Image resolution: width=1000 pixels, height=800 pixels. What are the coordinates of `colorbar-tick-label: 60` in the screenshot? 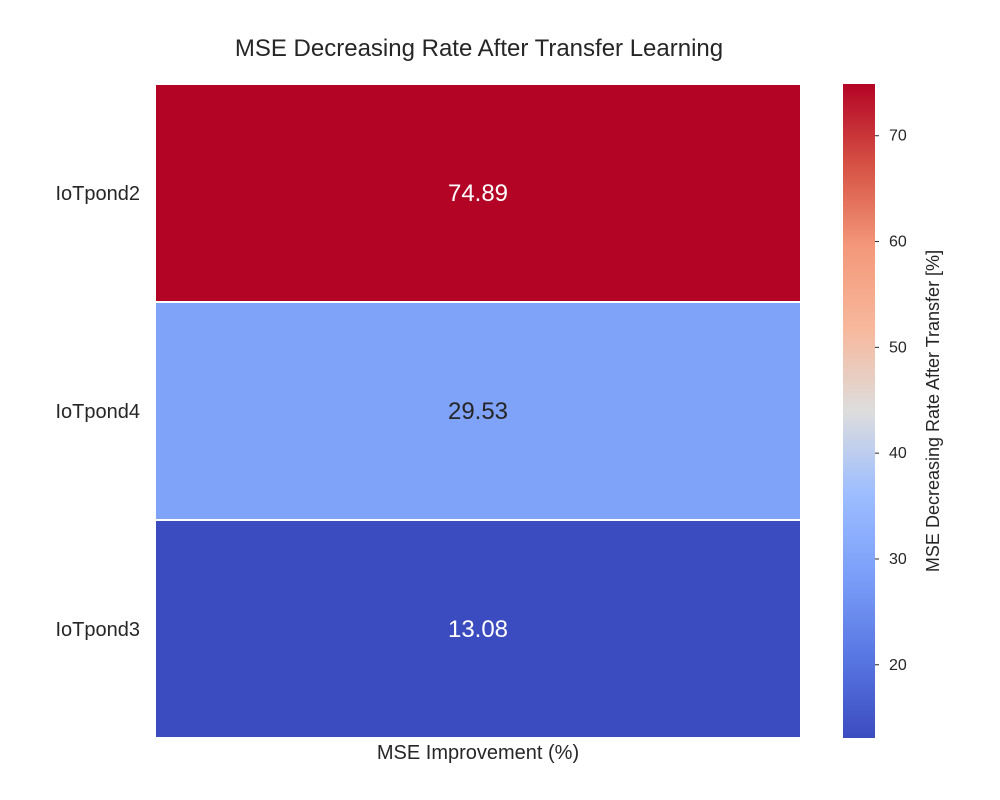 It's located at (898, 242).